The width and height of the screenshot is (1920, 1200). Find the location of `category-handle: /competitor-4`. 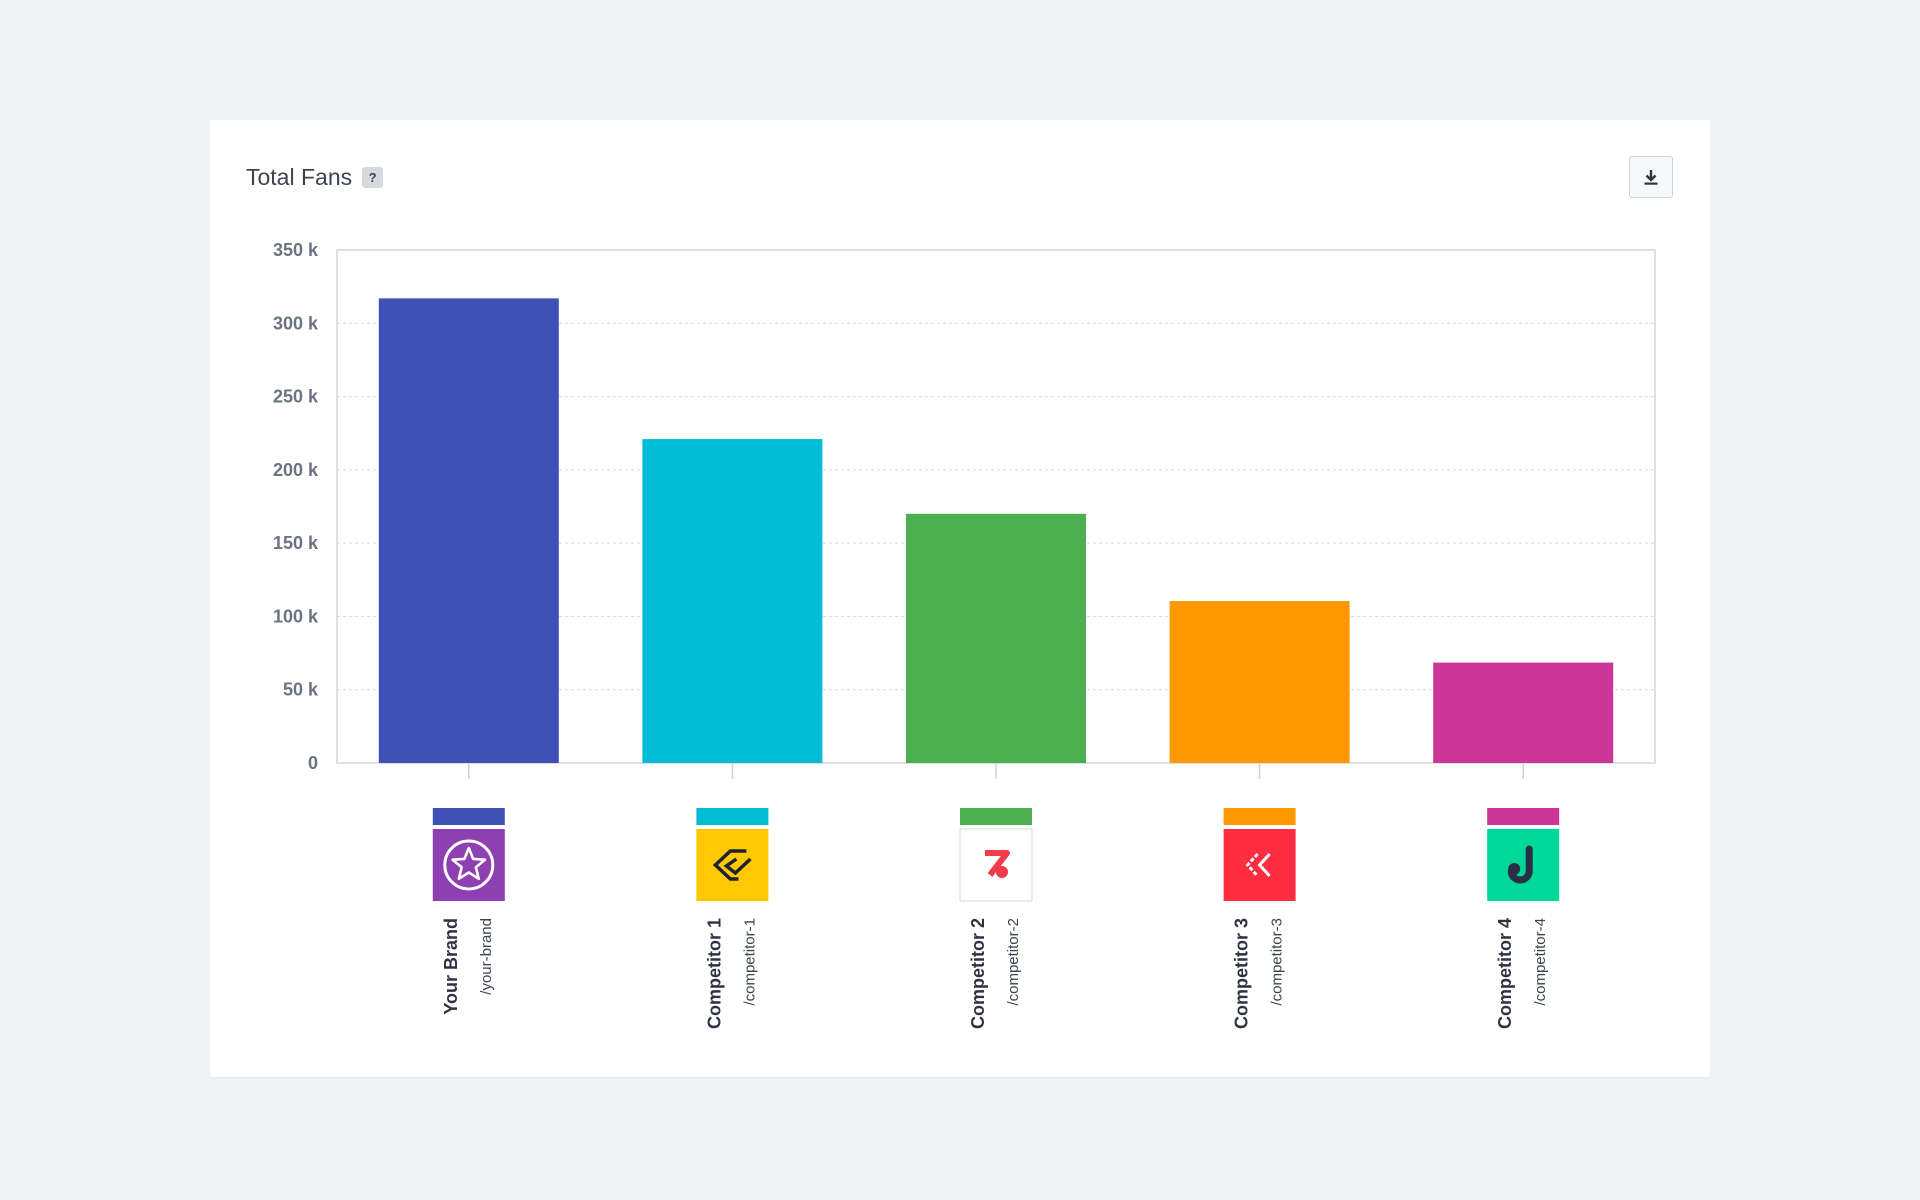

category-handle: /competitor-4 is located at coordinates (1540, 962).